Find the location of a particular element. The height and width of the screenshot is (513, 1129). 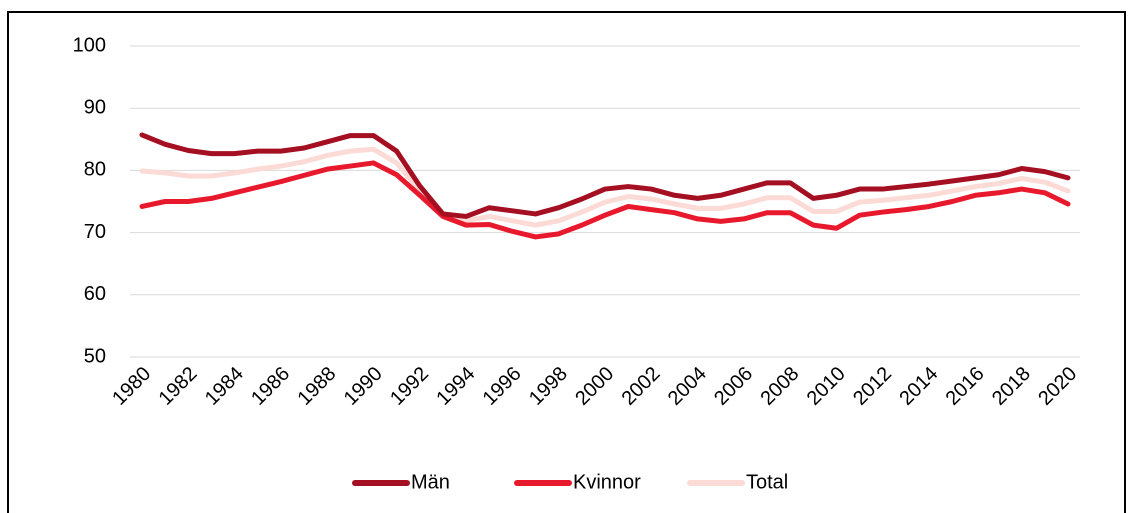

y-tick-label: 60 is located at coordinates (95, 294).